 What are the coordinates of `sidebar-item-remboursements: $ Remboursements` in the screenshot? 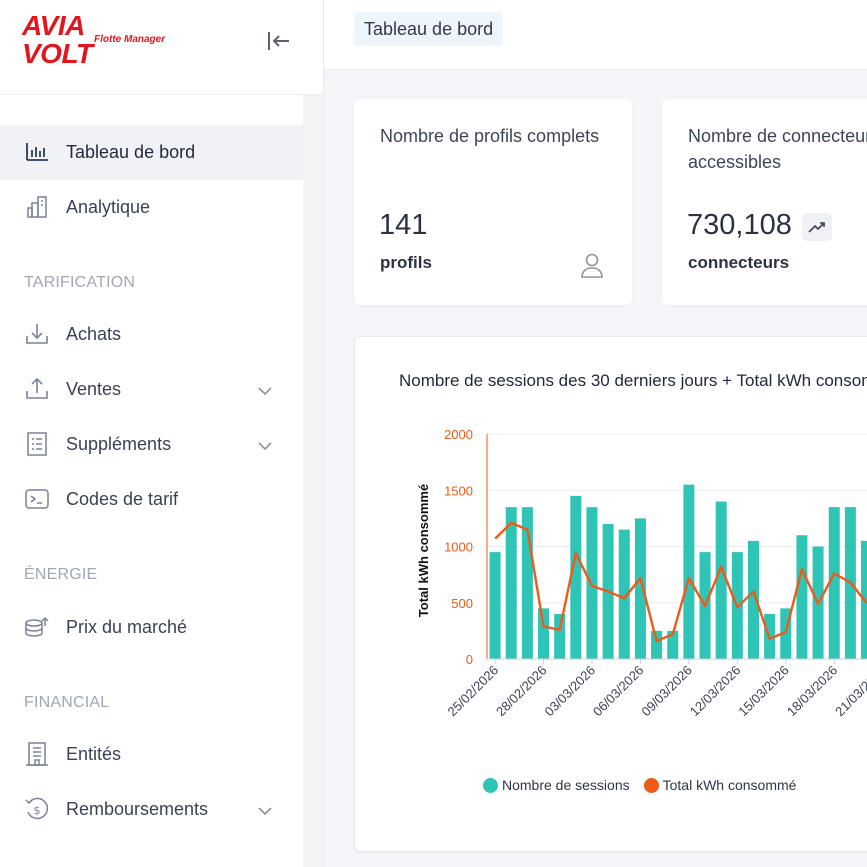 It's located at (151, 809).